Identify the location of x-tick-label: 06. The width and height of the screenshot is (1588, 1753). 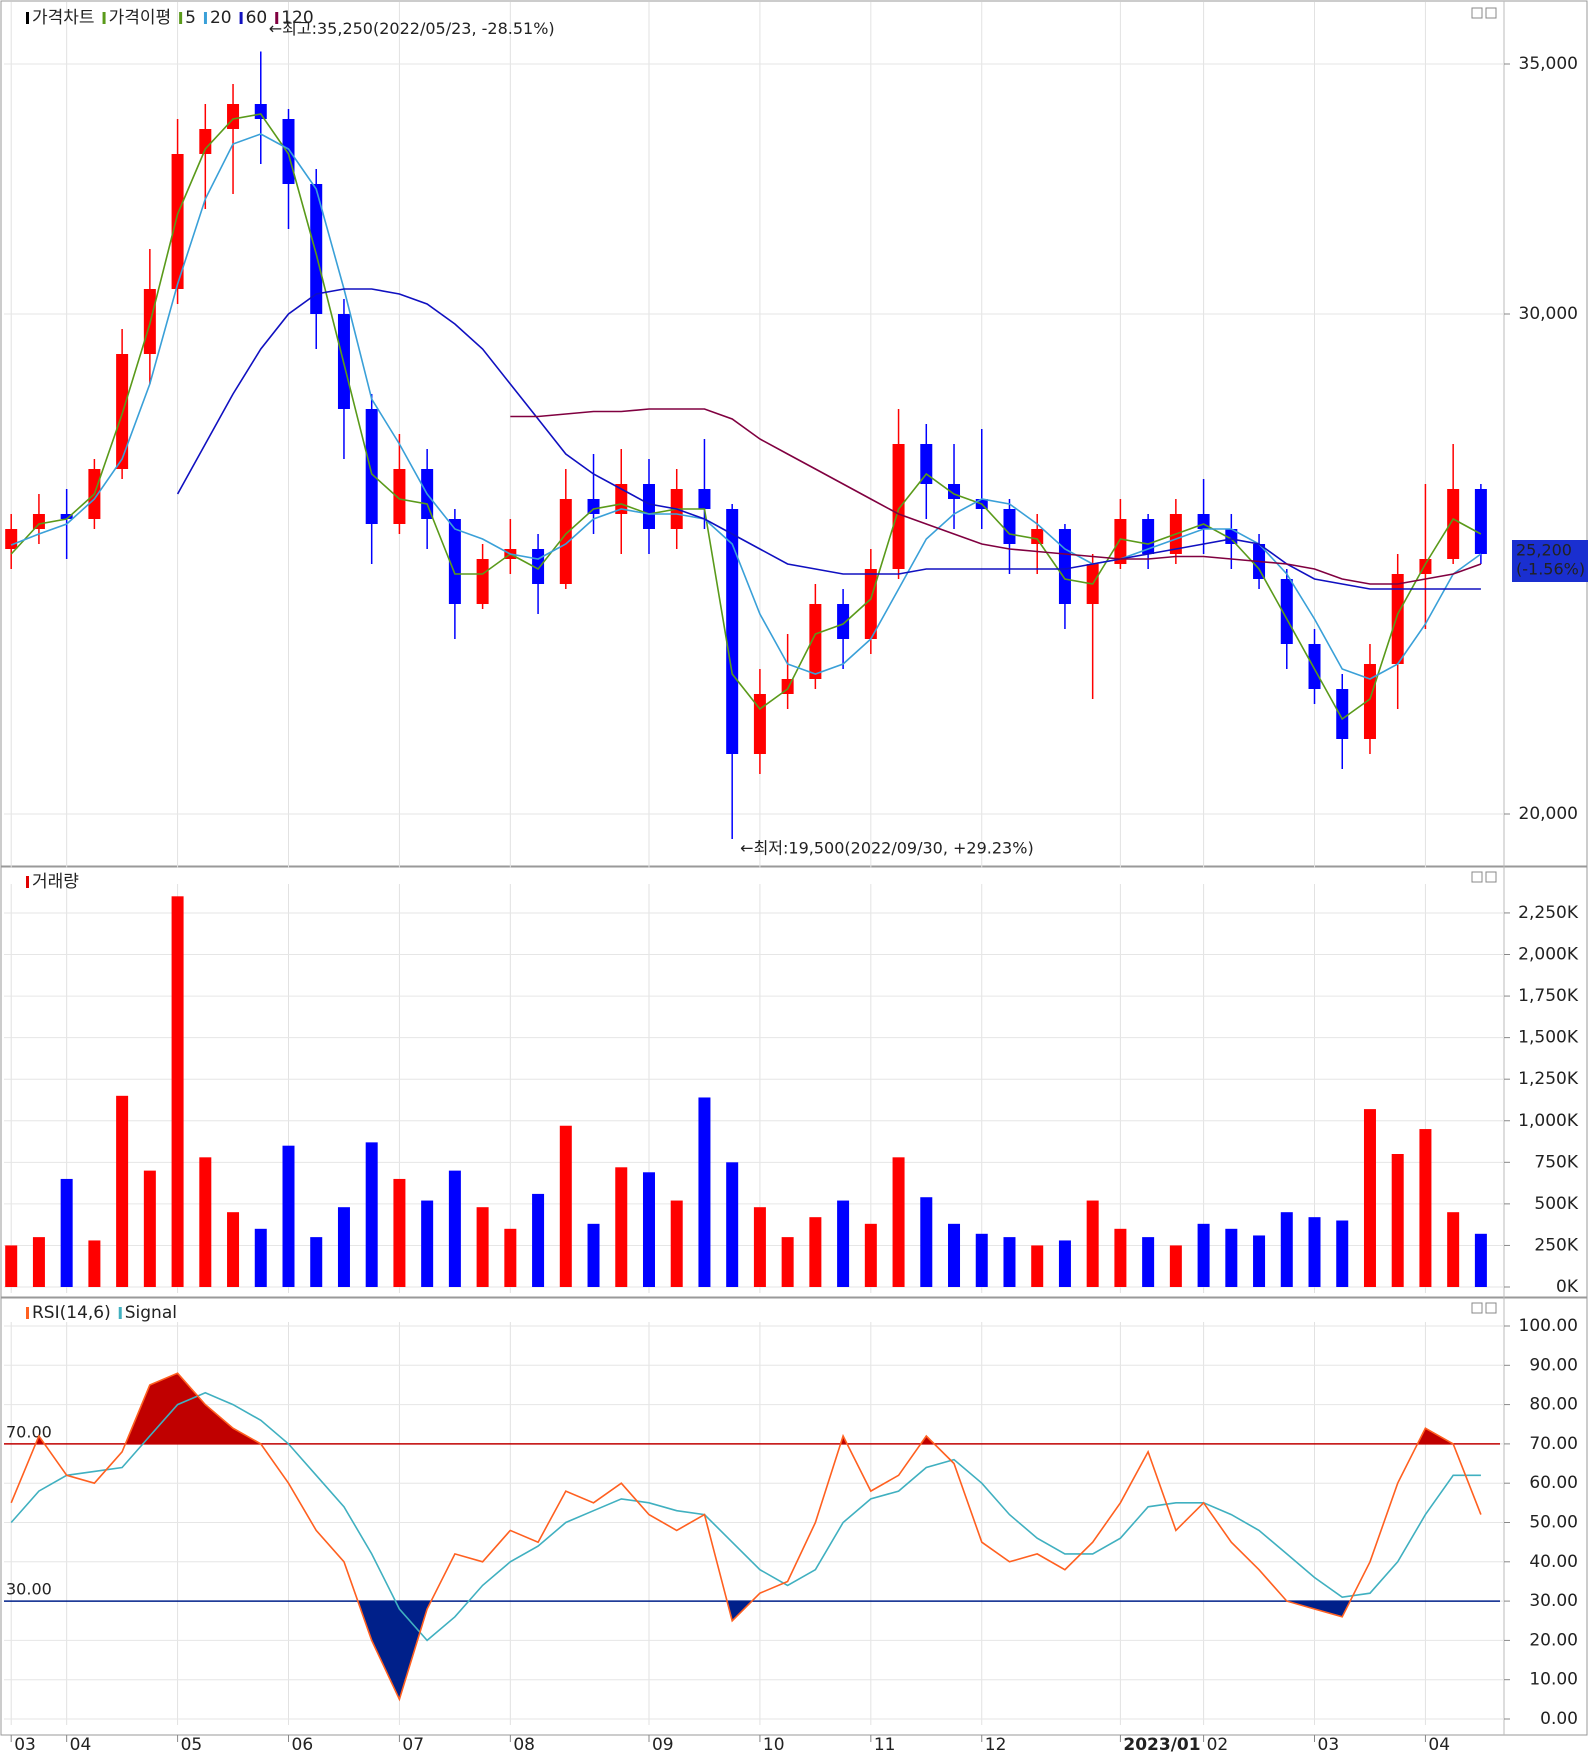
(303, 1744).